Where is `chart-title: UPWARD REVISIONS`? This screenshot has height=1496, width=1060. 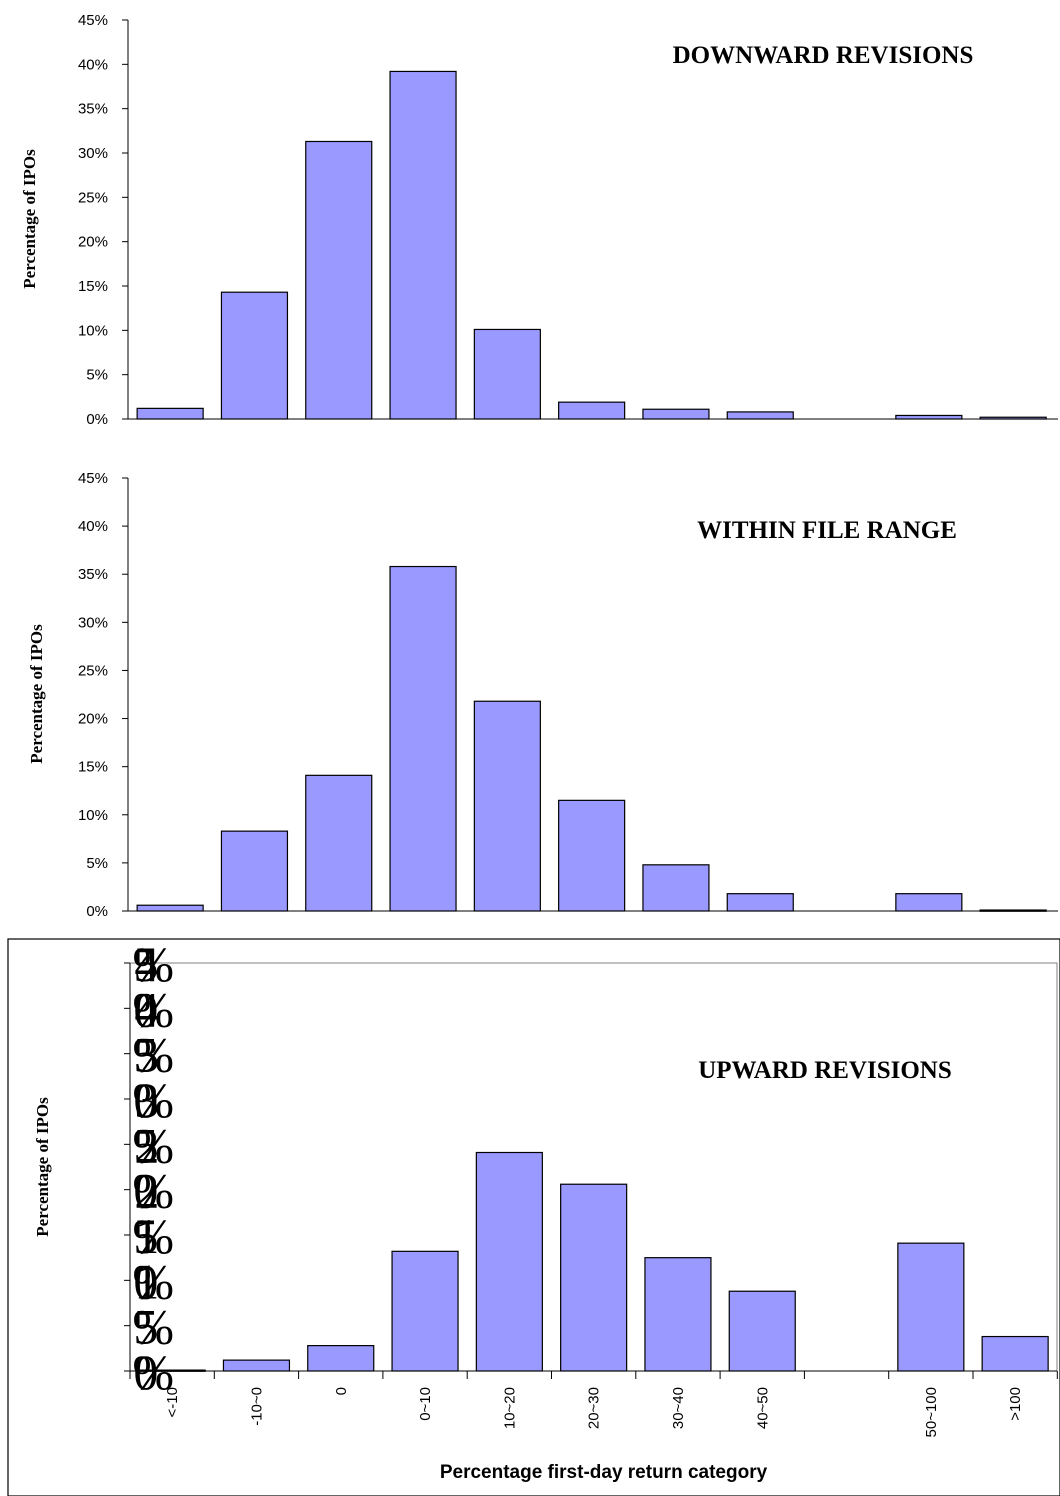 chart-title: UPWARD REVISIONS is located at coordinates (825, 1070).